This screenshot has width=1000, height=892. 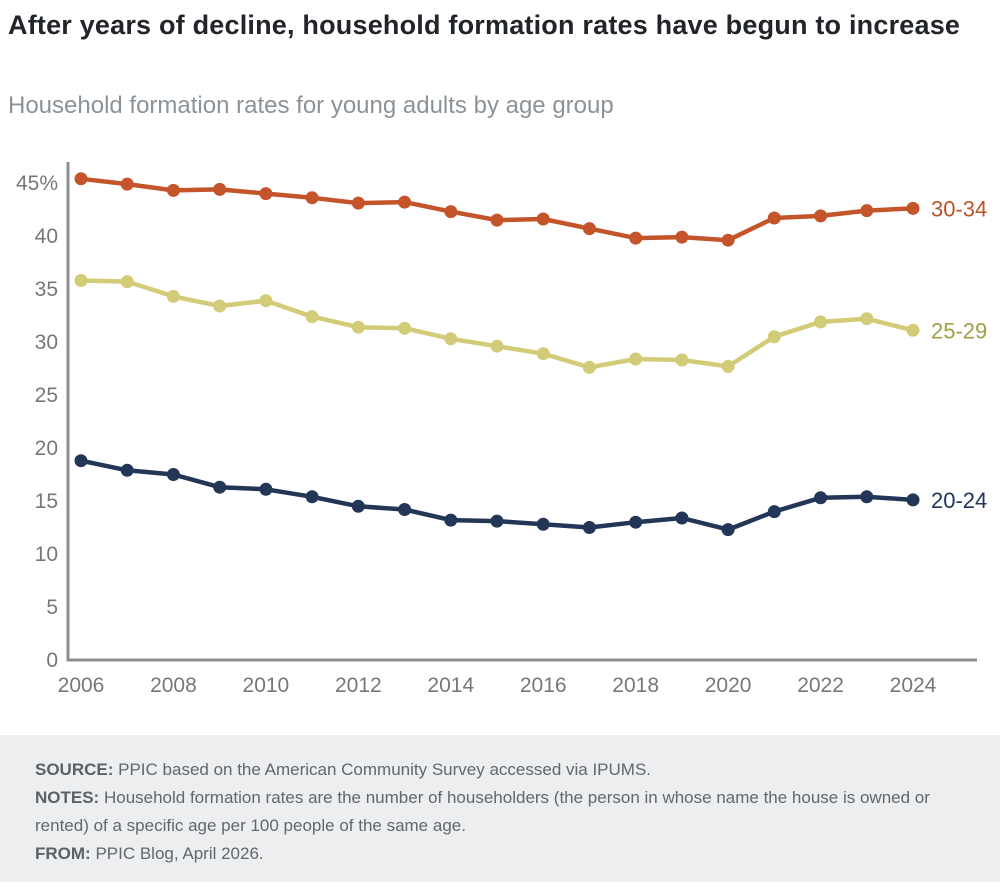 What do you see at coordinates (46, 395) in the screenshot?
I see `y-tick-label: 25` at bounding box center [46, 395].